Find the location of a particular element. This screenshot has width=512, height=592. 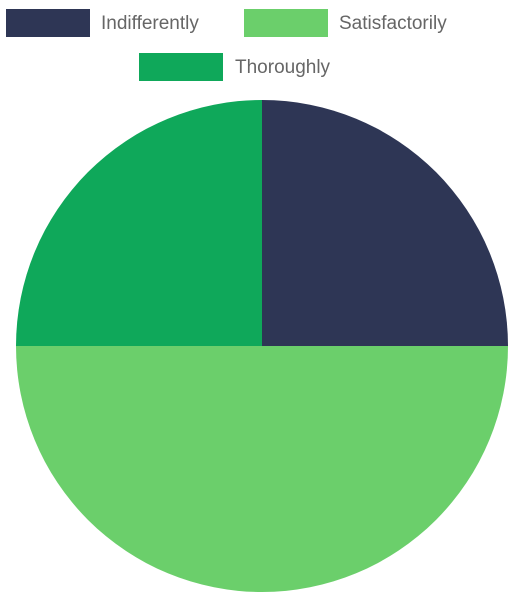

legend-swatch-thoroughly is located at coordinates (181, 67).